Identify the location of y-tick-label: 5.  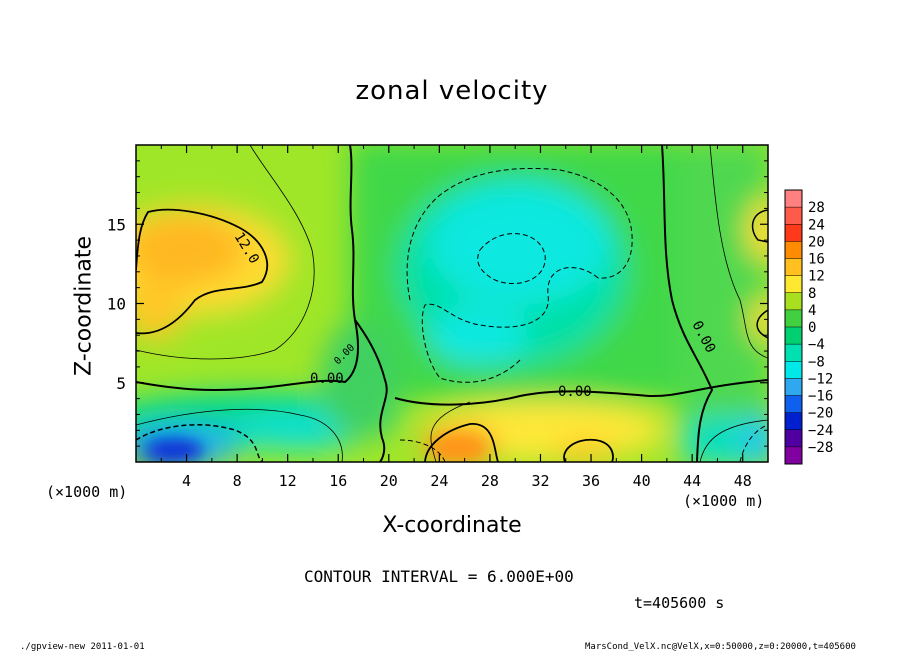
(121, 383).